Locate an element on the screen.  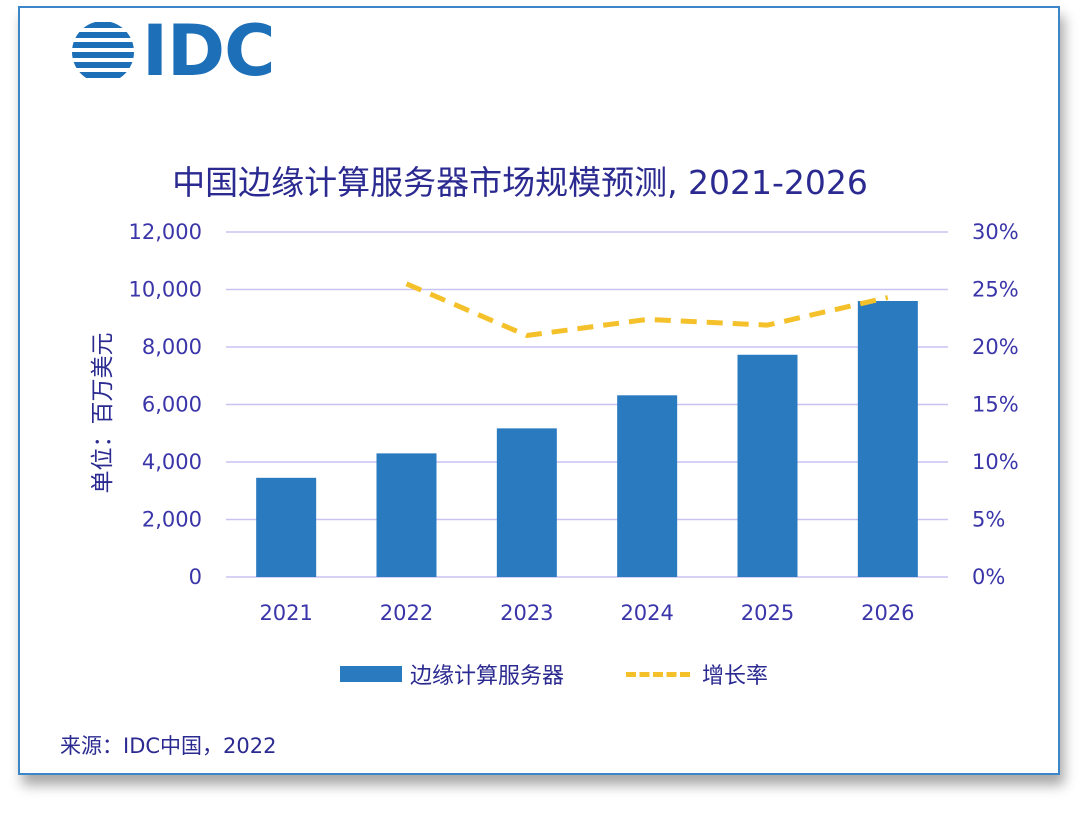
y-left-tick-label: 4,000 is located at coordinates (172, 462).